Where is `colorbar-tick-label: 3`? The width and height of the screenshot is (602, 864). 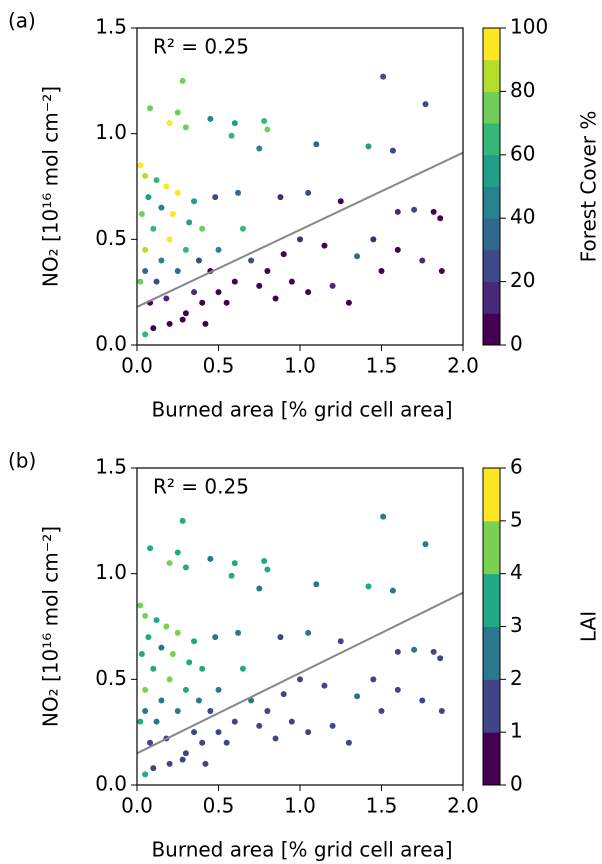
colorbar-tick-label: 3 is located at coordinates (516, 625).